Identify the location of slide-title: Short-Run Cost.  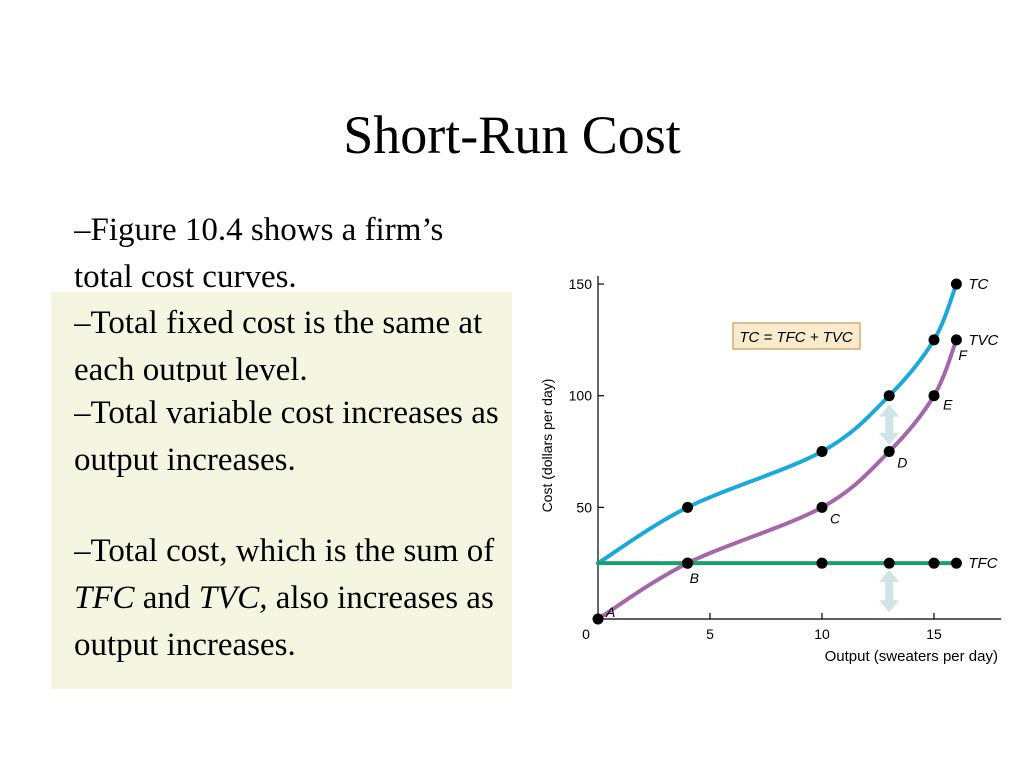
(512, 135).